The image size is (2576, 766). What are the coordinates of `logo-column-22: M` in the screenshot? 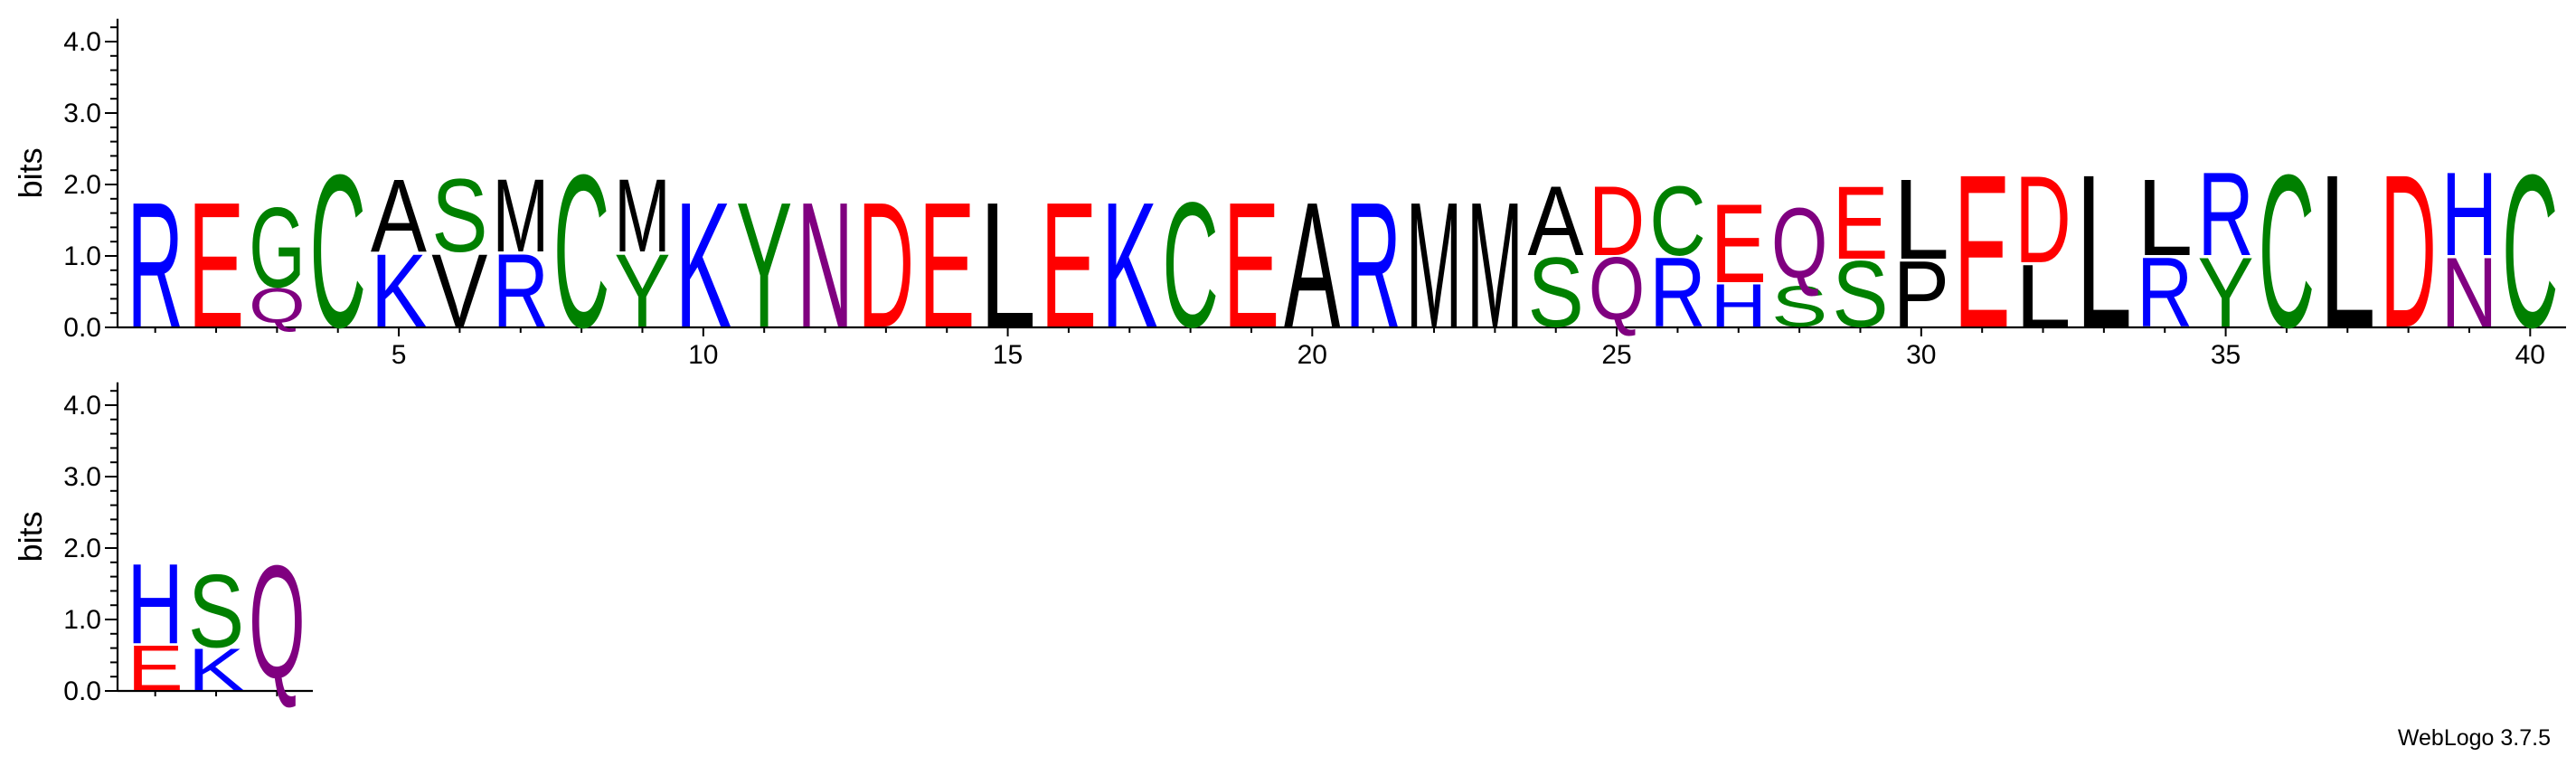 It's located at (1434, 264).